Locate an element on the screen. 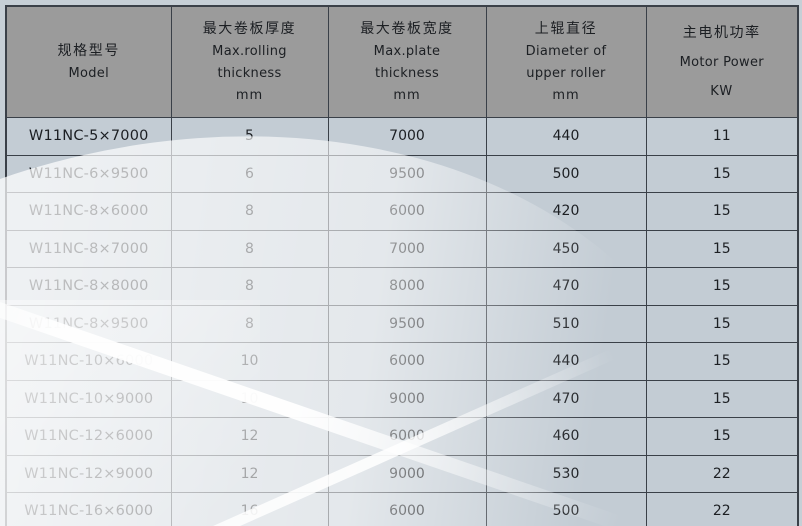 This screenshot has width=802, height=526. cell-motor-power: 11 is located at coordinates (722, 136).